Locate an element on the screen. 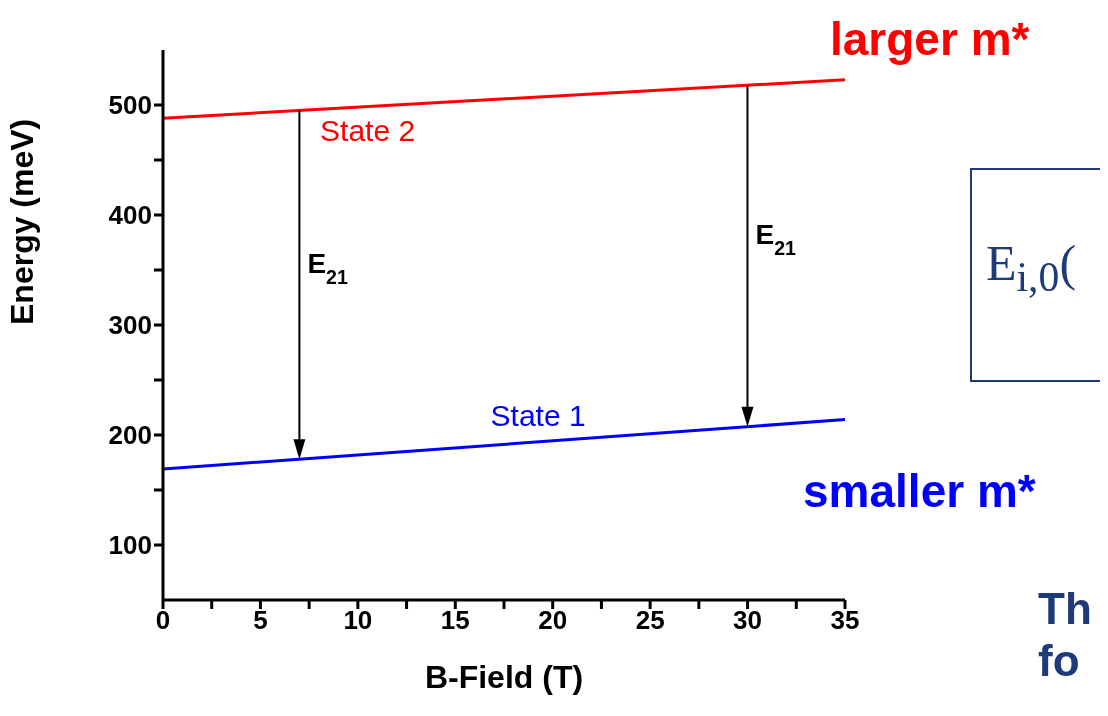 The height and width of the screenshot is (716, 1108). x-axis-title: B-Field (T) is located at coordinates (504, 677).